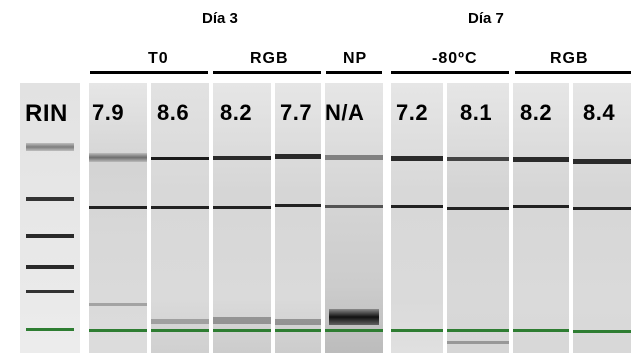  What do you see at coordinates (46, 113) in the screenshot?
I see `rin-label: RIN` at bounding box center [46, 113].